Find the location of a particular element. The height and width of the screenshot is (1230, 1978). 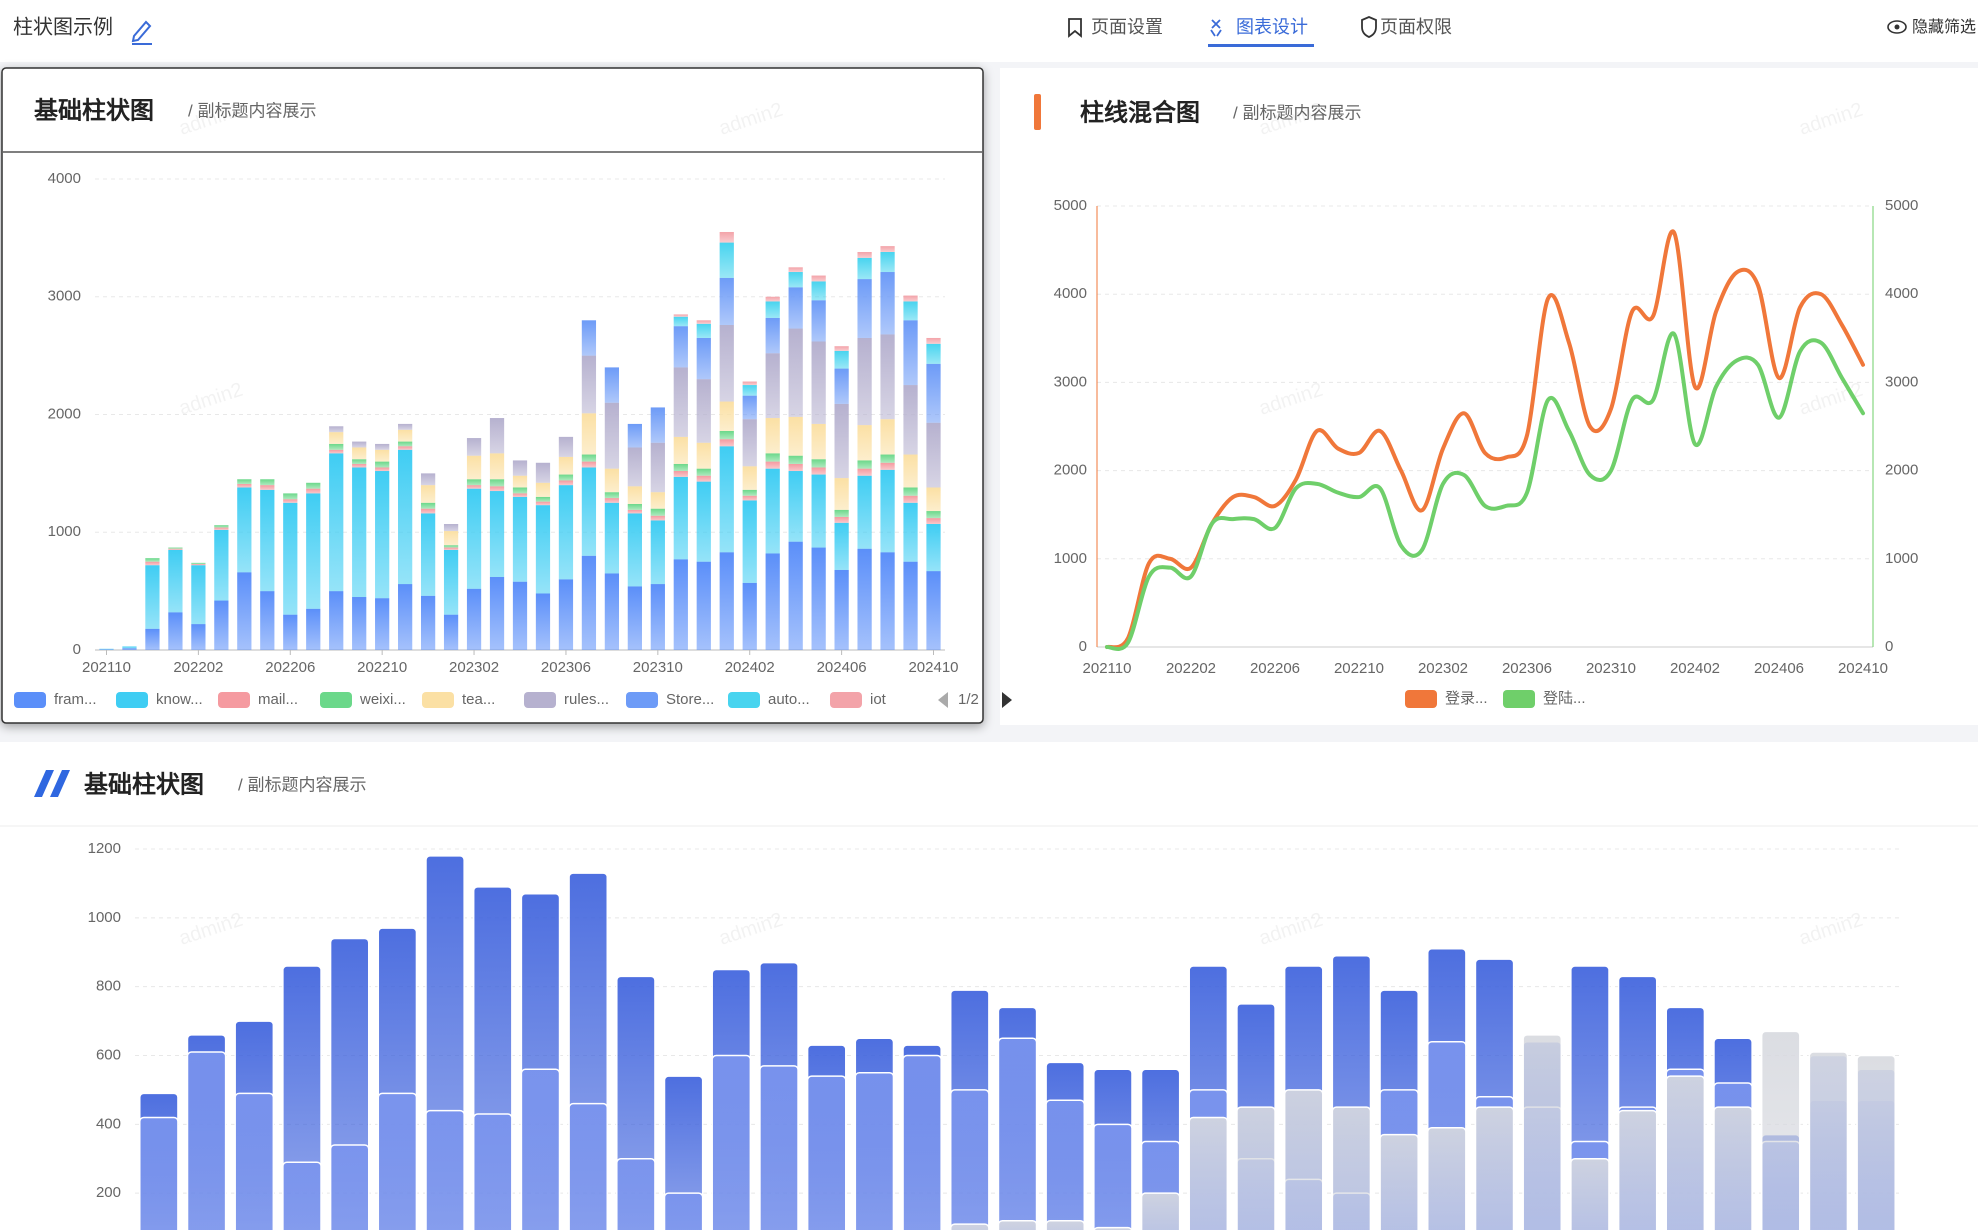

eye-icon is located at coordinates (1897, 27).